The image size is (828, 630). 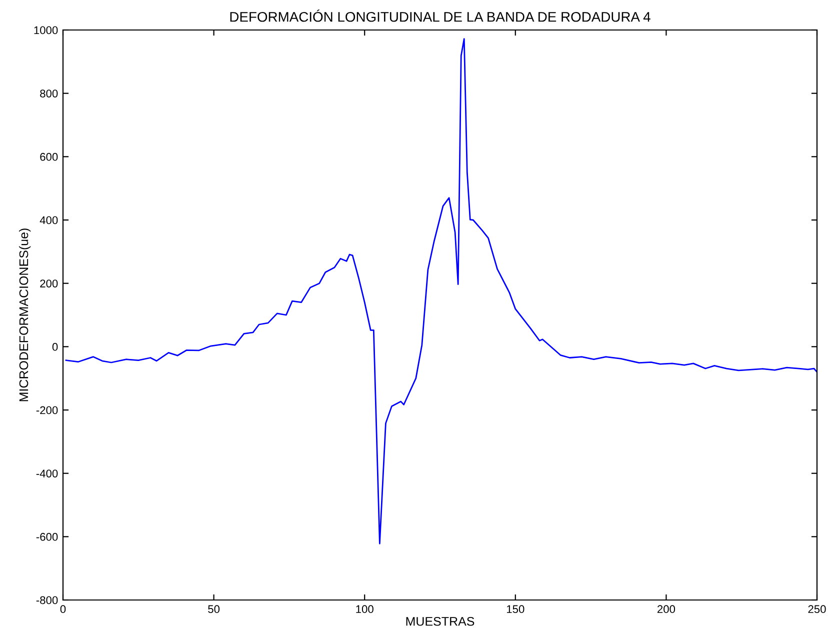 I want to click on y-tick-label: -200, so click(x=47, y=410).